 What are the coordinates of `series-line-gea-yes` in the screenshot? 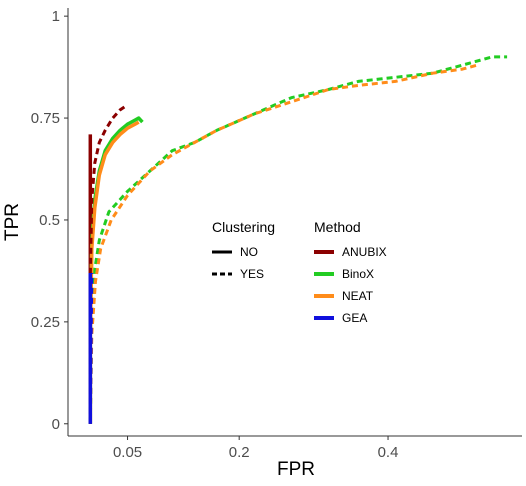 It's located at (91, 348).